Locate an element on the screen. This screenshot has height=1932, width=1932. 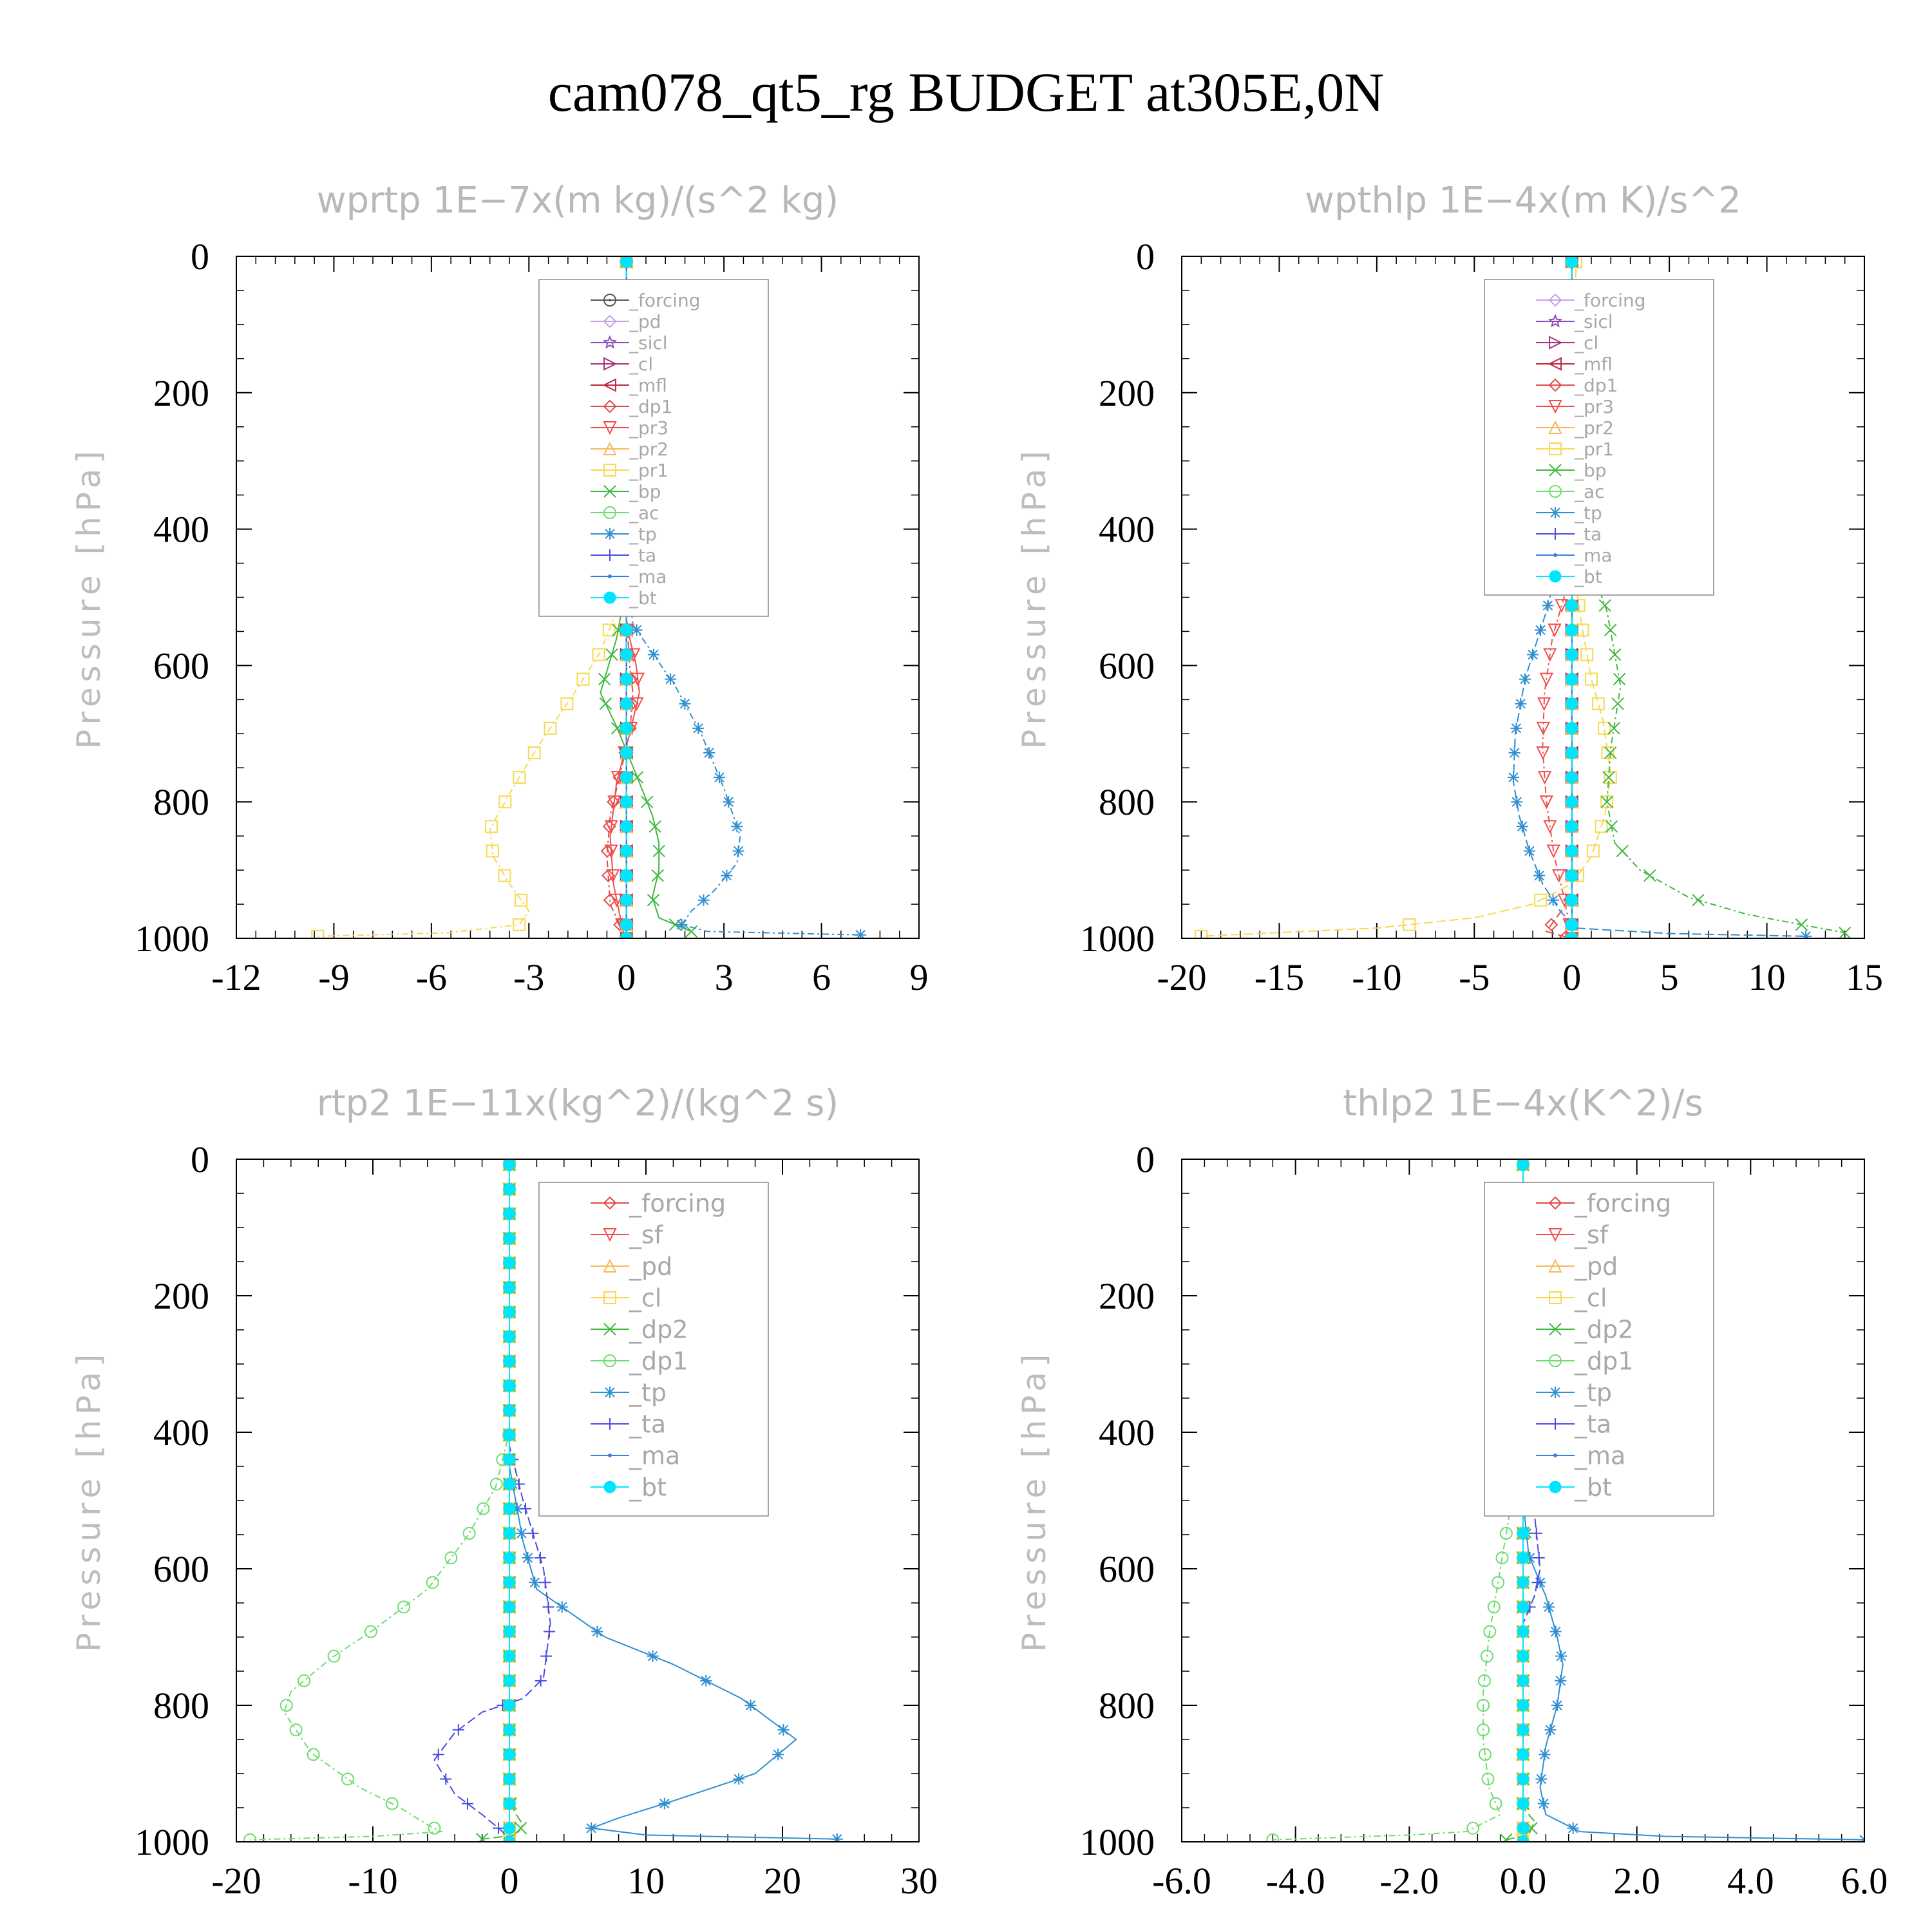
x-tick-label: 3 is located at coordinates (724, 977).